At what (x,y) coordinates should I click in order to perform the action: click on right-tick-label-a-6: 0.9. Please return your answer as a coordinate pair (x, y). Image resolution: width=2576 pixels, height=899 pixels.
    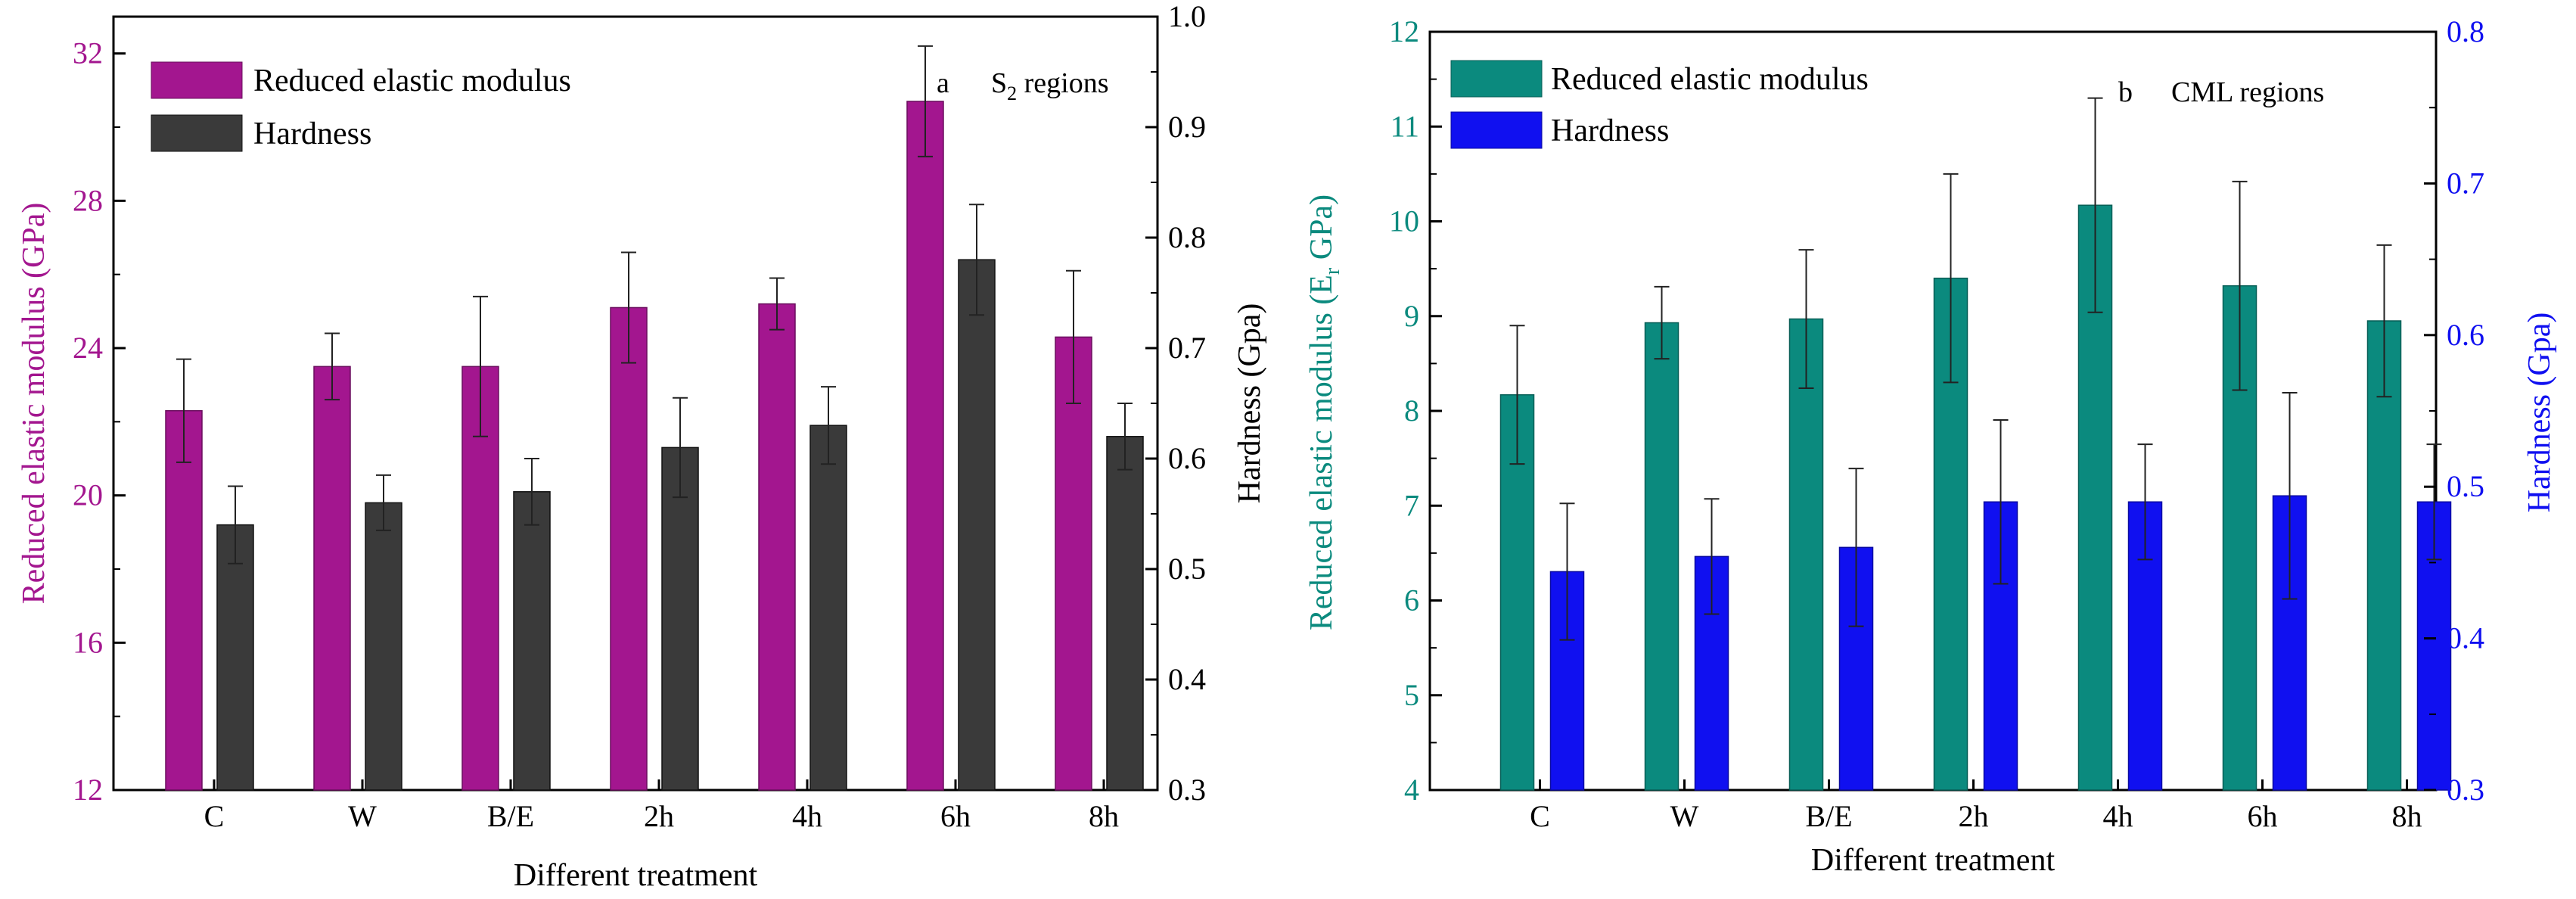
    Looking at the image, I should click on (1187, 127).